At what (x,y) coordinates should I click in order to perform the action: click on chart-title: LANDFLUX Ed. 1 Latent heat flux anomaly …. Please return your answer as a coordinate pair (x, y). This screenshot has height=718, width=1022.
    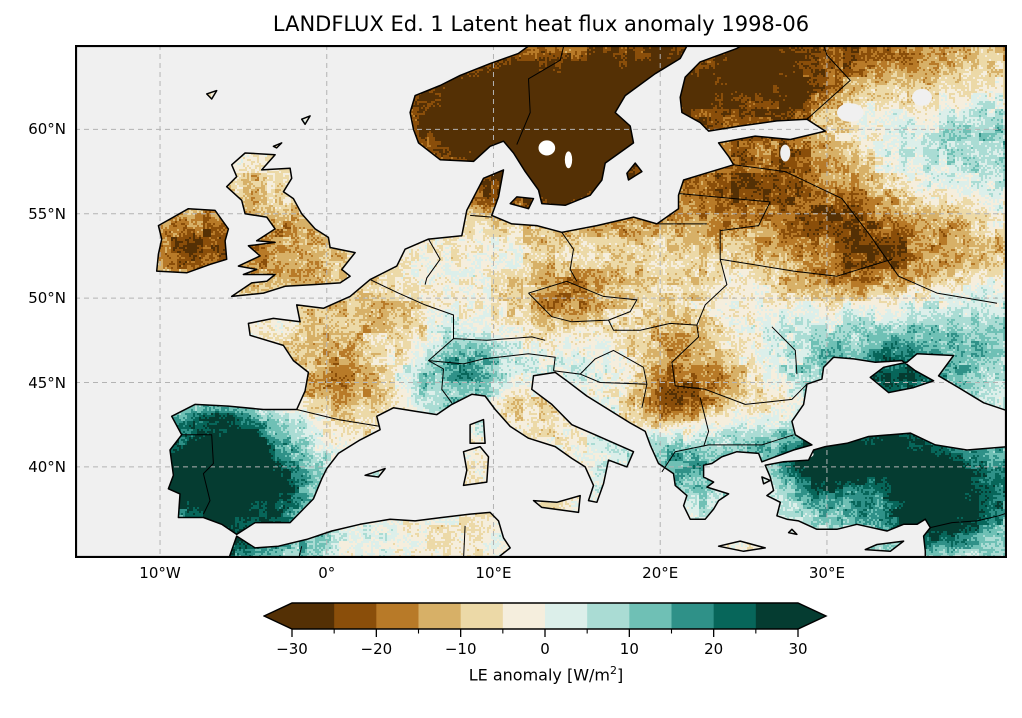
    Looking at the image, I should click on (541, 24).